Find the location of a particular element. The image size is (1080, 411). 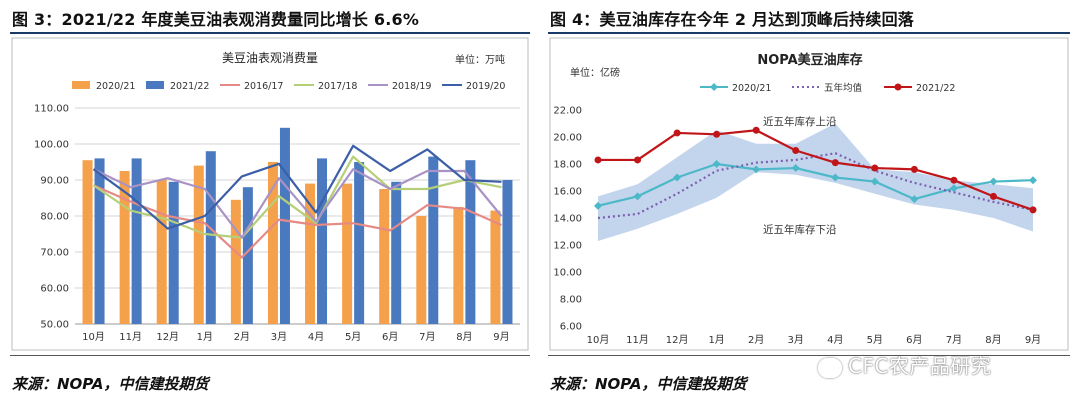

y-tick-label: 6.00 is located at coordinates (571, 327).